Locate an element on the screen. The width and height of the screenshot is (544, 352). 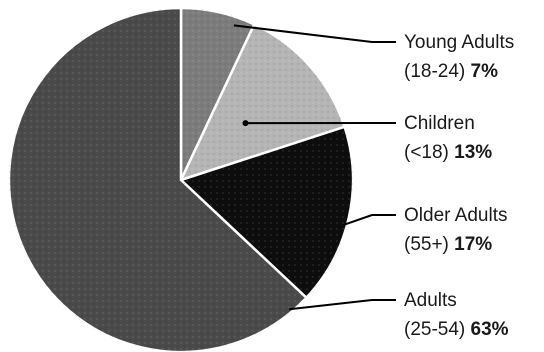
slice-label-detail: (25-54) 63% is located at coordinates (456, 329).